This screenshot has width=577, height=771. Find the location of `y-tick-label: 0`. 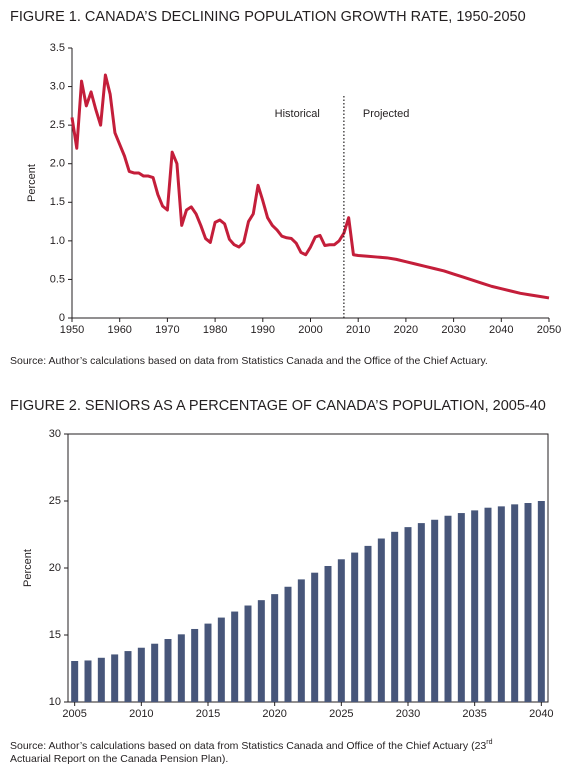

y-tick-label: 0 is located at coordinates (62, 318).